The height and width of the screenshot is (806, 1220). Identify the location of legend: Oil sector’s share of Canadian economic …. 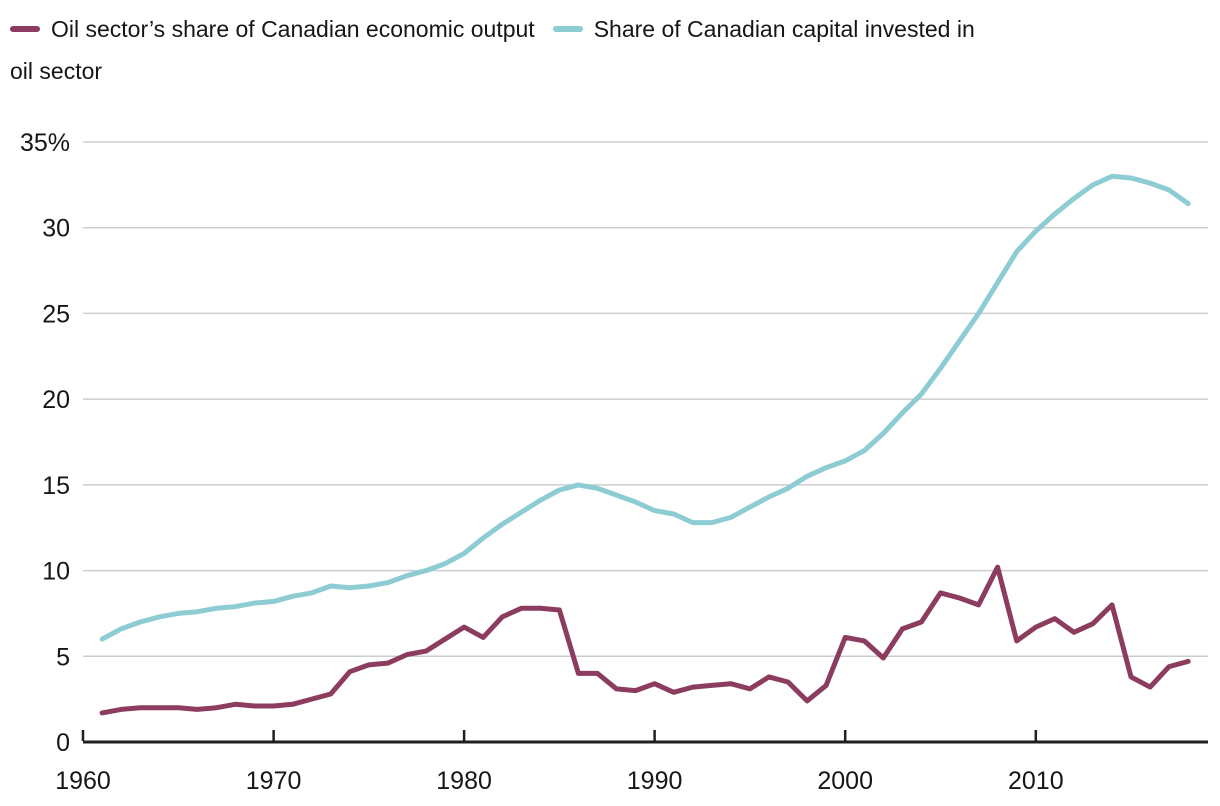
(612, 50).